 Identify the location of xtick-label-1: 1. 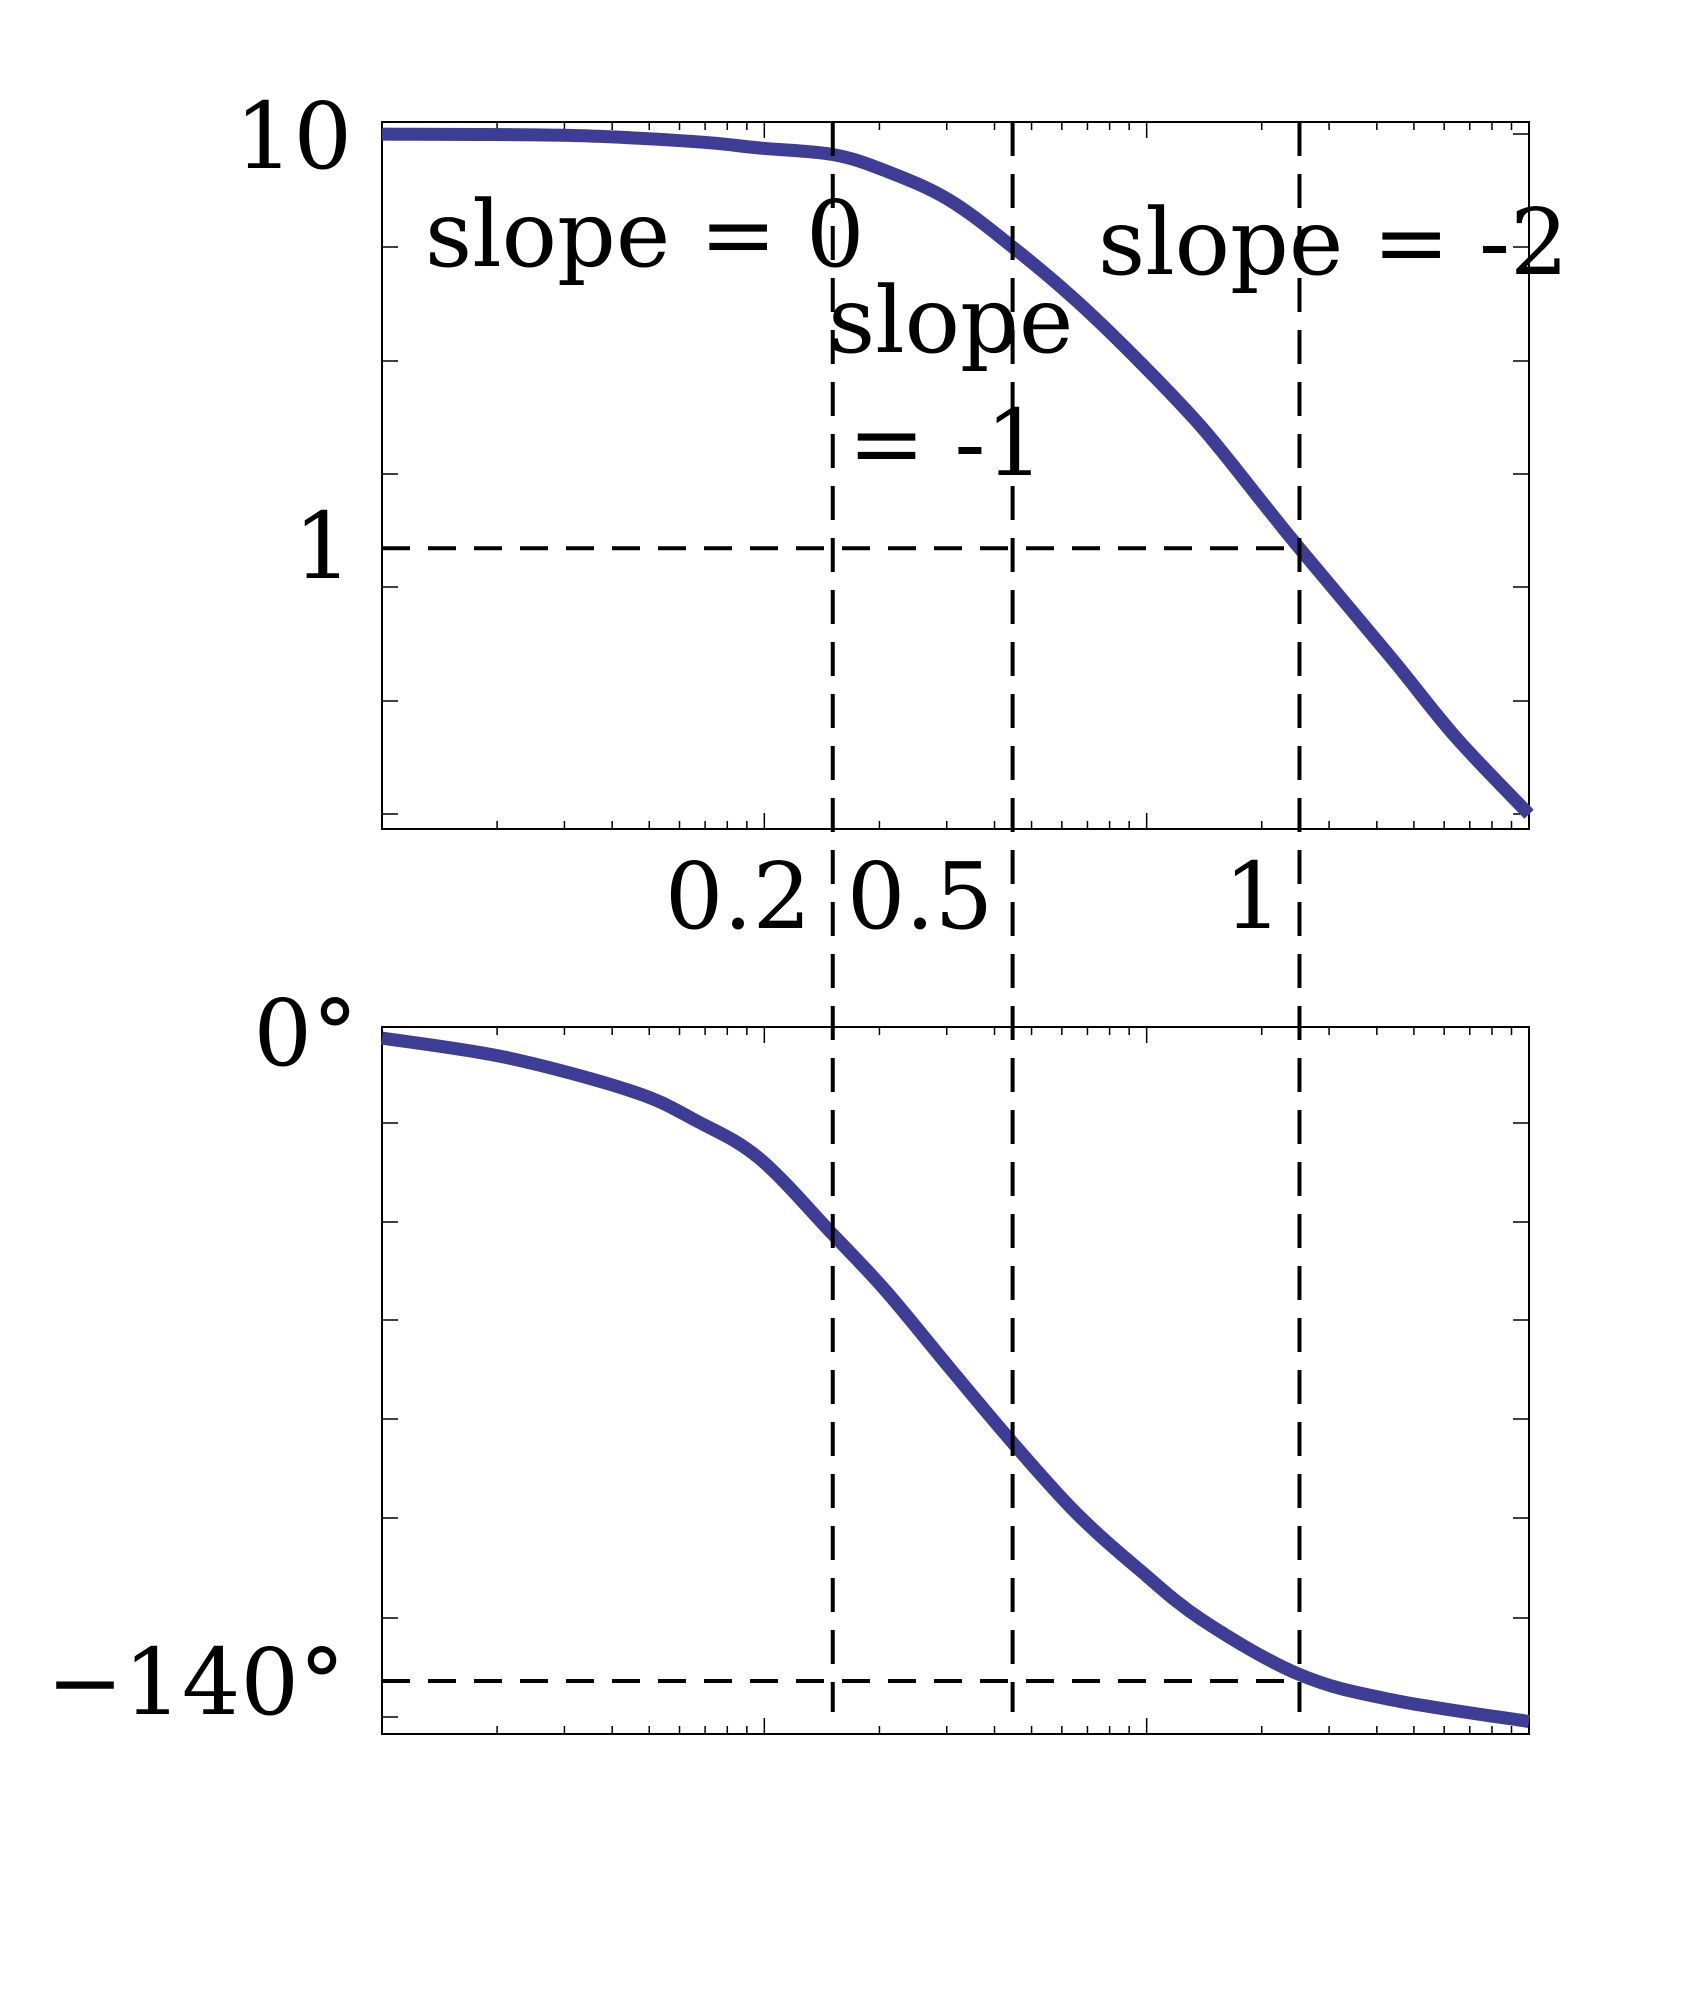
(1253, 896).